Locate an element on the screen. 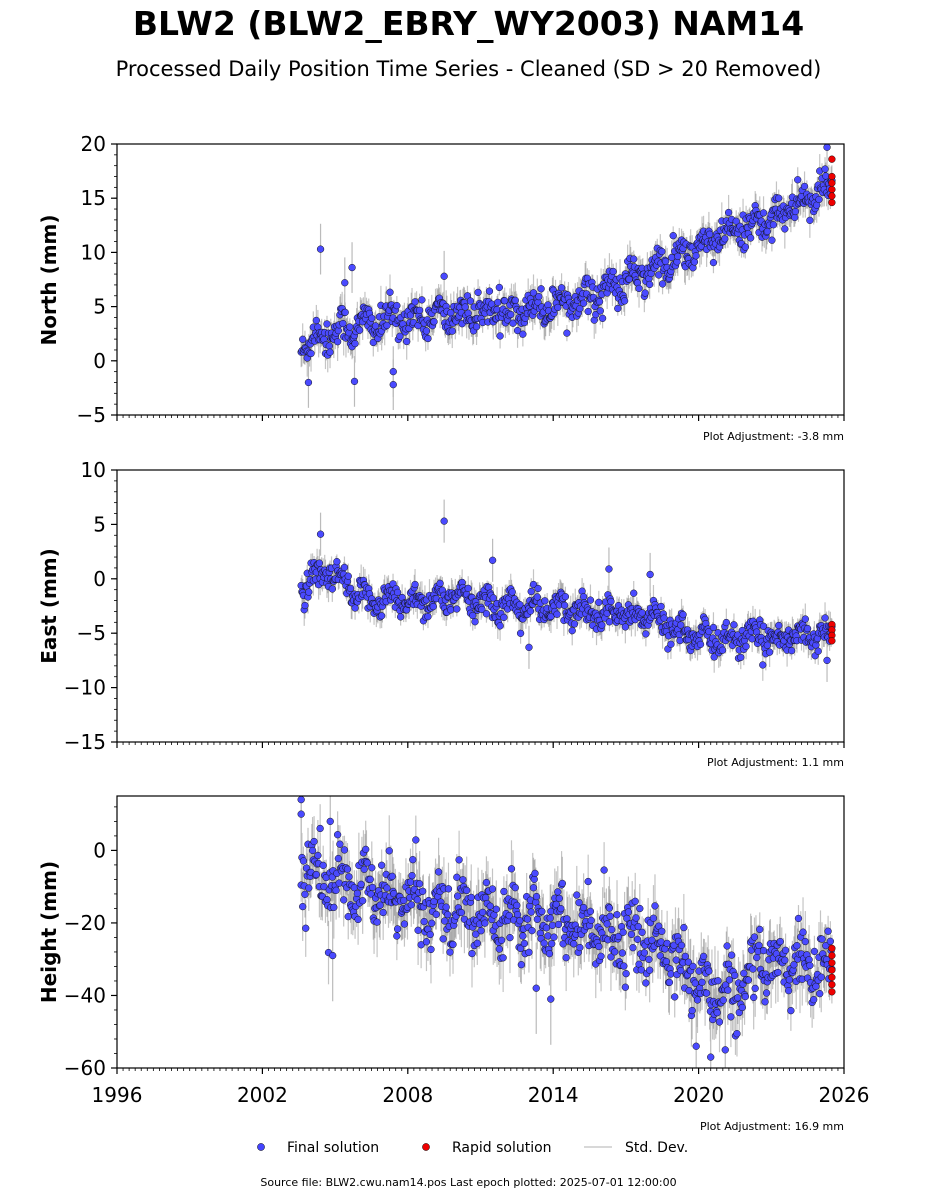 The height and width of the screenshot is (1200, 937). y-tick-label: −10 is located at coordinates (85, 688).